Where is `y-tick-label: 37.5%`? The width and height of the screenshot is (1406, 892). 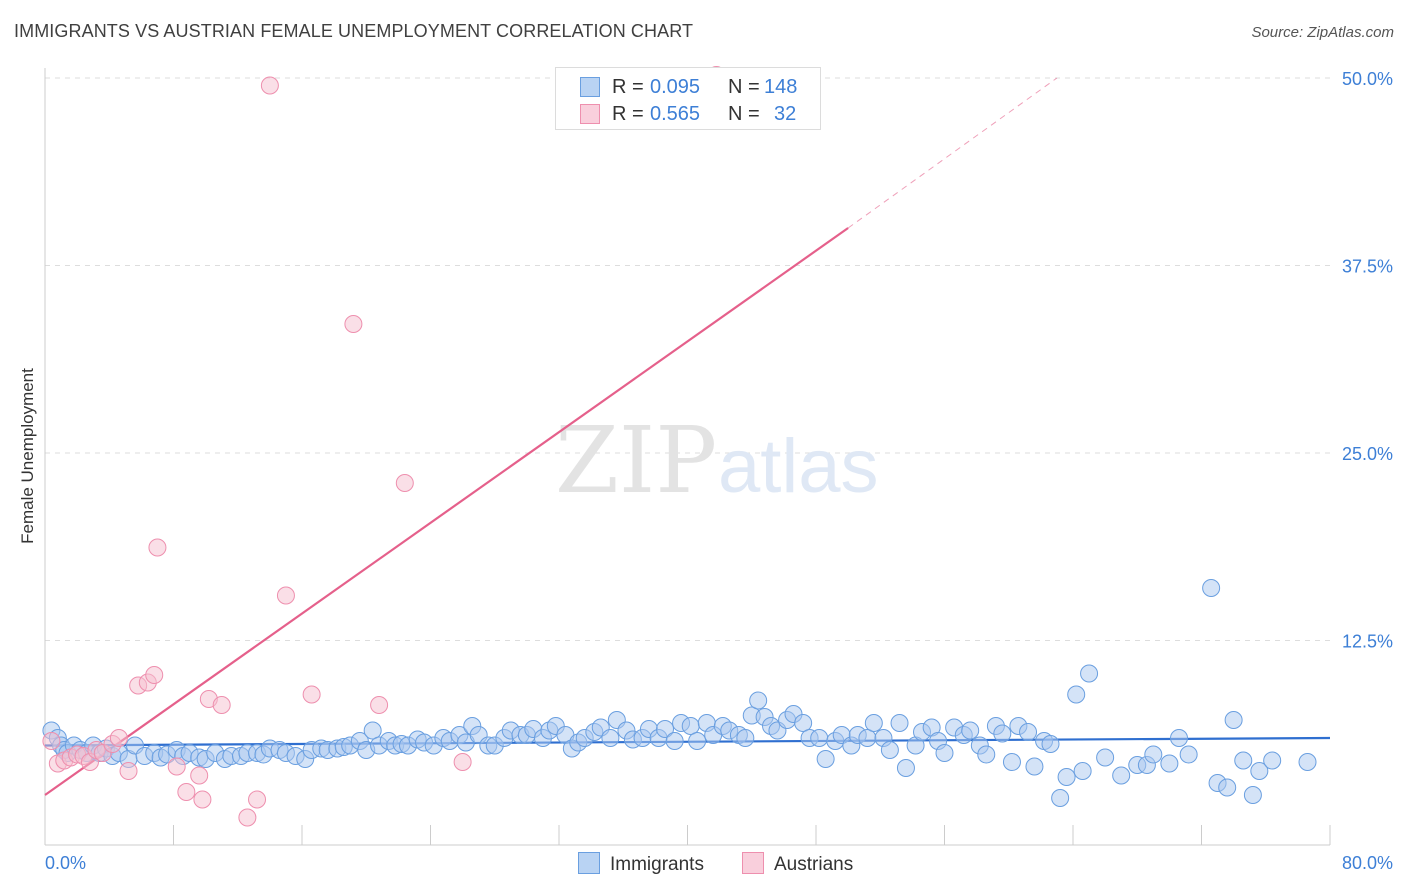
y-tick-label: 37.5% is located at coordinates (1367, 267).